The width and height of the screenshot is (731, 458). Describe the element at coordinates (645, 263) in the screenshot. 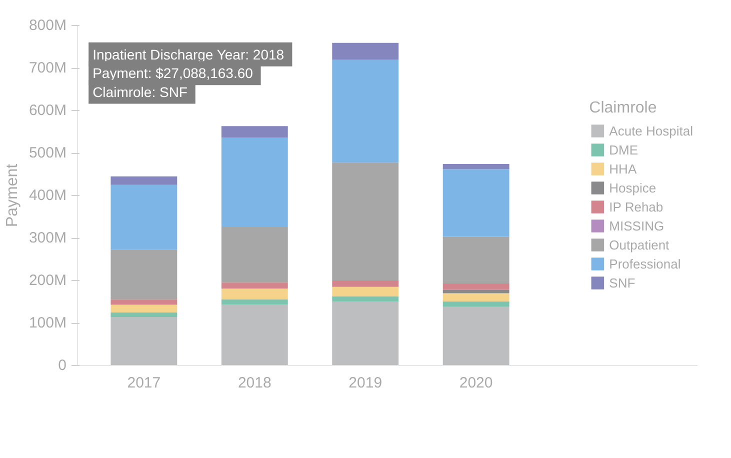

I see `legend-label: Professional` at that location.